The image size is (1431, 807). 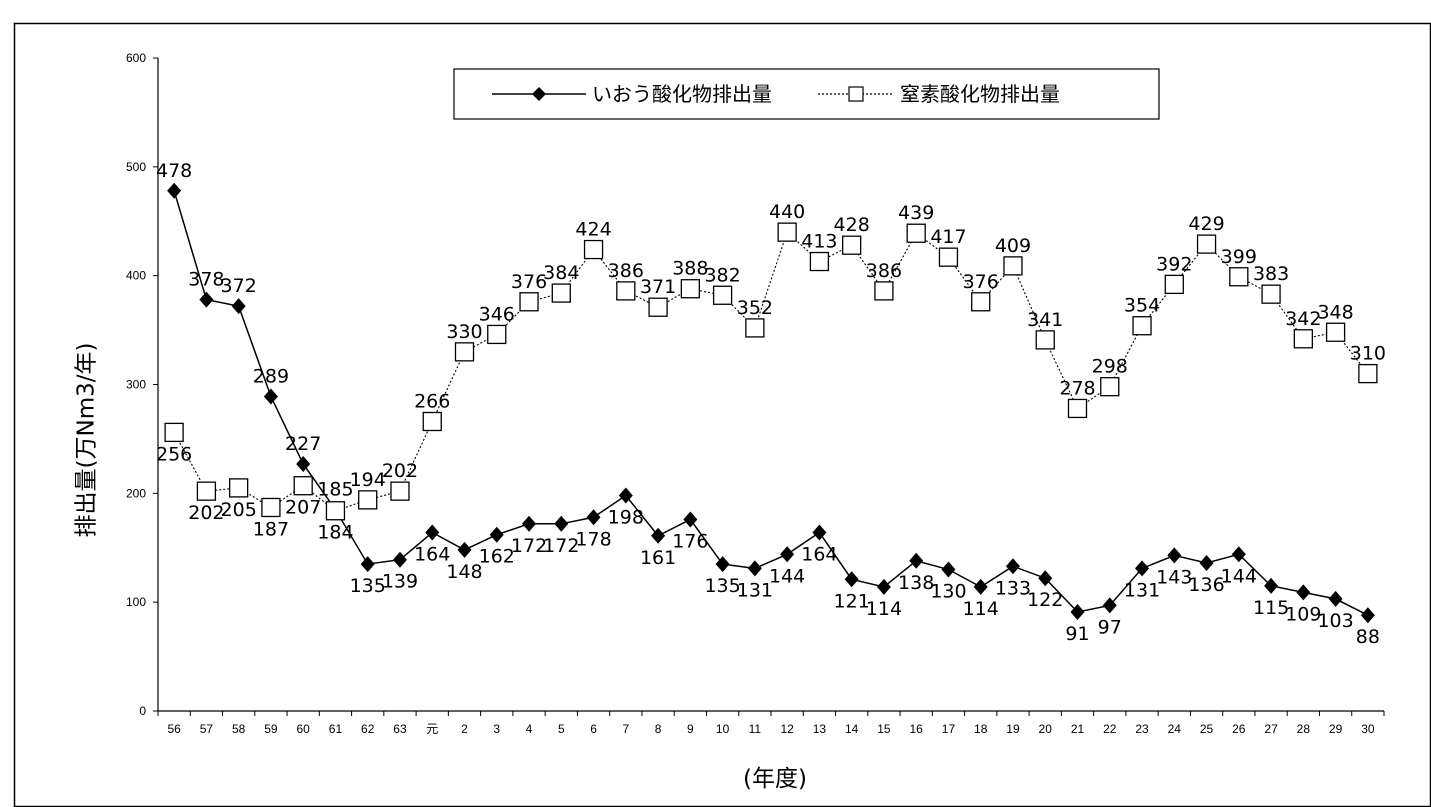 I want to click on nox-data-label: 194, so click(x=368, y=480).